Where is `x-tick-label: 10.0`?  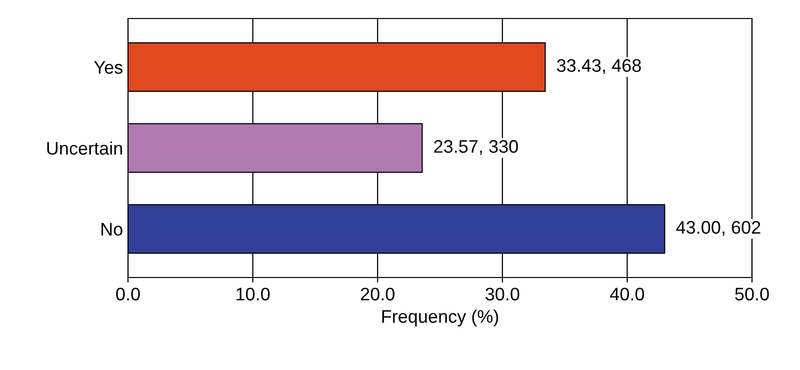
x-tick-label: 10.0 is located at coordinates (253, 294).